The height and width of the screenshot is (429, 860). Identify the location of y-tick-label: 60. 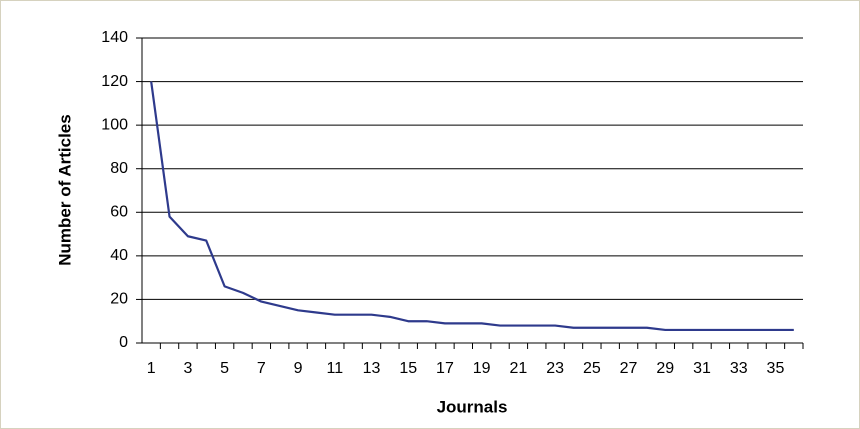
(119, 212).